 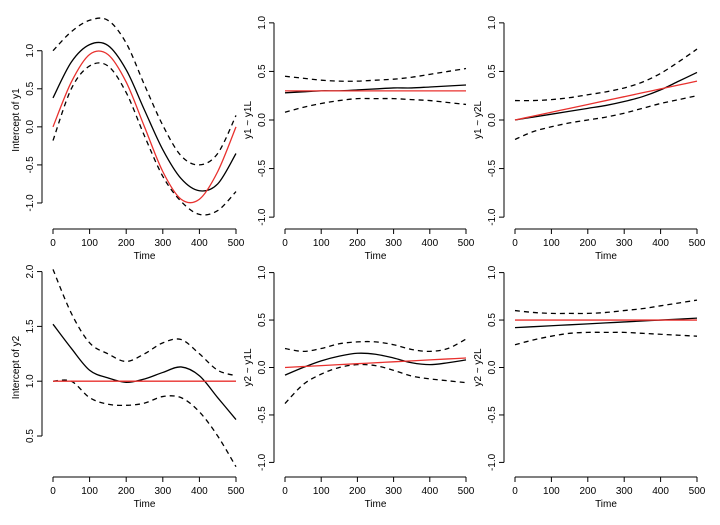 What do you see at coordinates (478, 367) in the screenshot?
I see `y-axis-label: y2 ~ y2L` at bounding box center [478, 367].